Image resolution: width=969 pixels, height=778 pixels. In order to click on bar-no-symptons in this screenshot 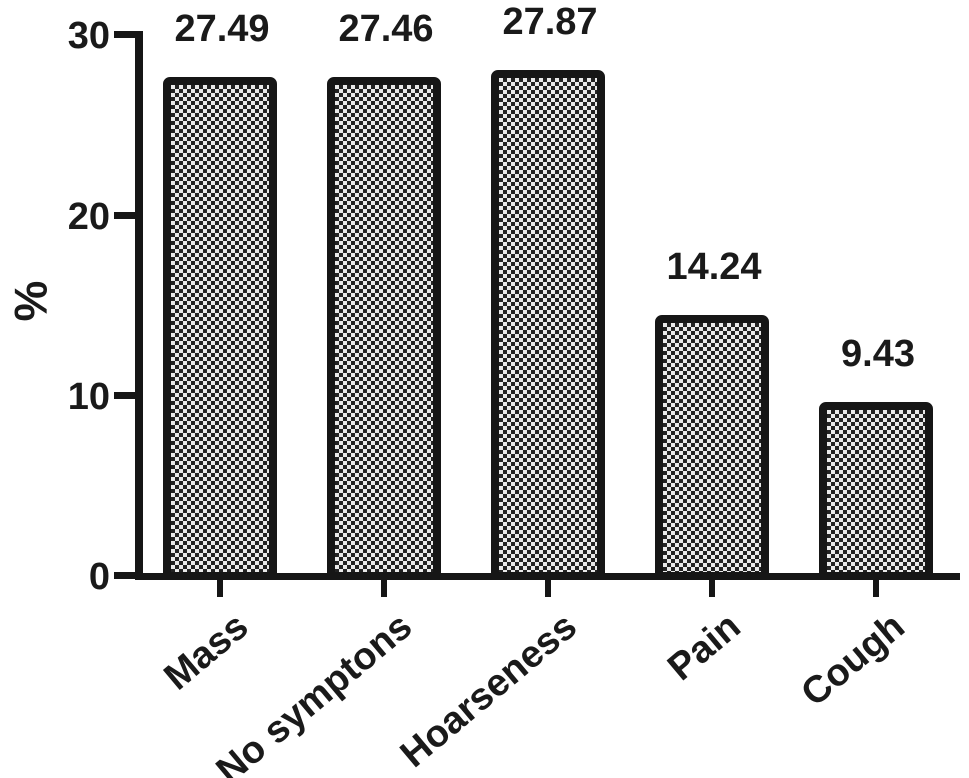, I will do `click(384, 328)`.